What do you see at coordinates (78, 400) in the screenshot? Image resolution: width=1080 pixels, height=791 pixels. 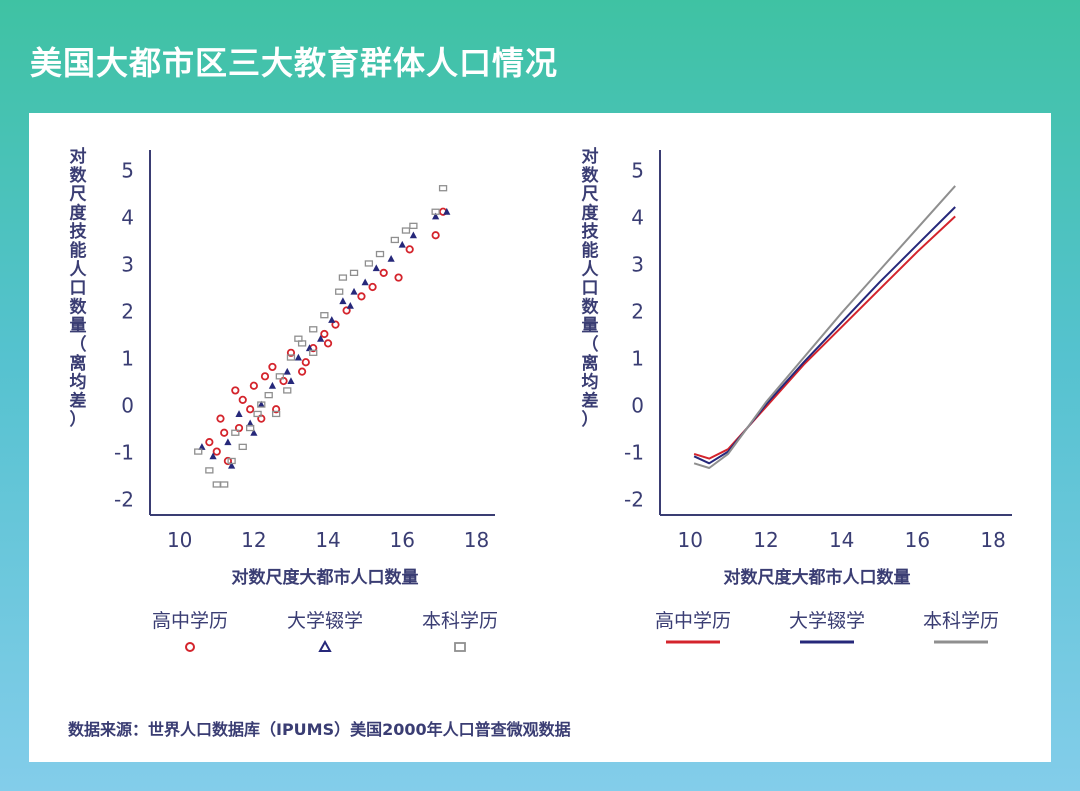 I see `y-label-char: 差` at bounding box center [78, 400].